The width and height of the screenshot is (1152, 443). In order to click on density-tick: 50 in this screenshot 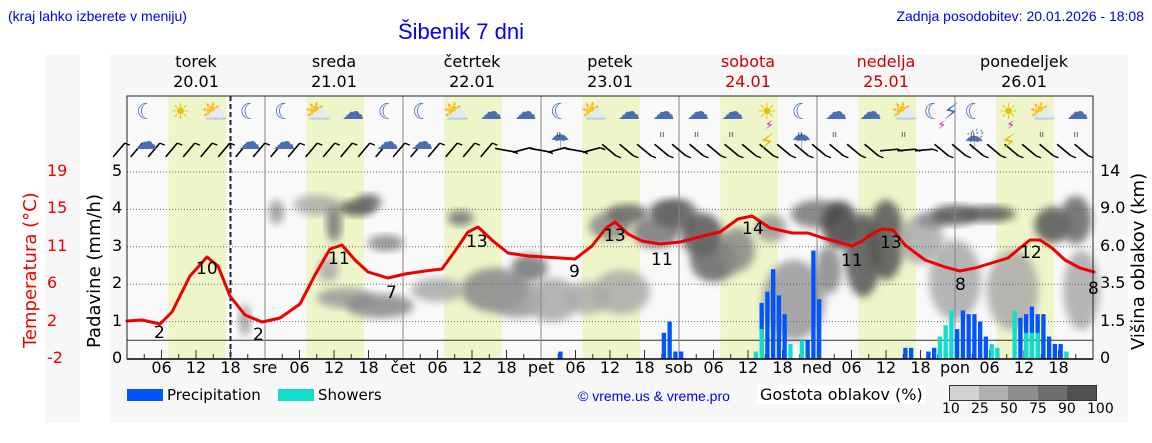, I will do `click(1009, 409)`.